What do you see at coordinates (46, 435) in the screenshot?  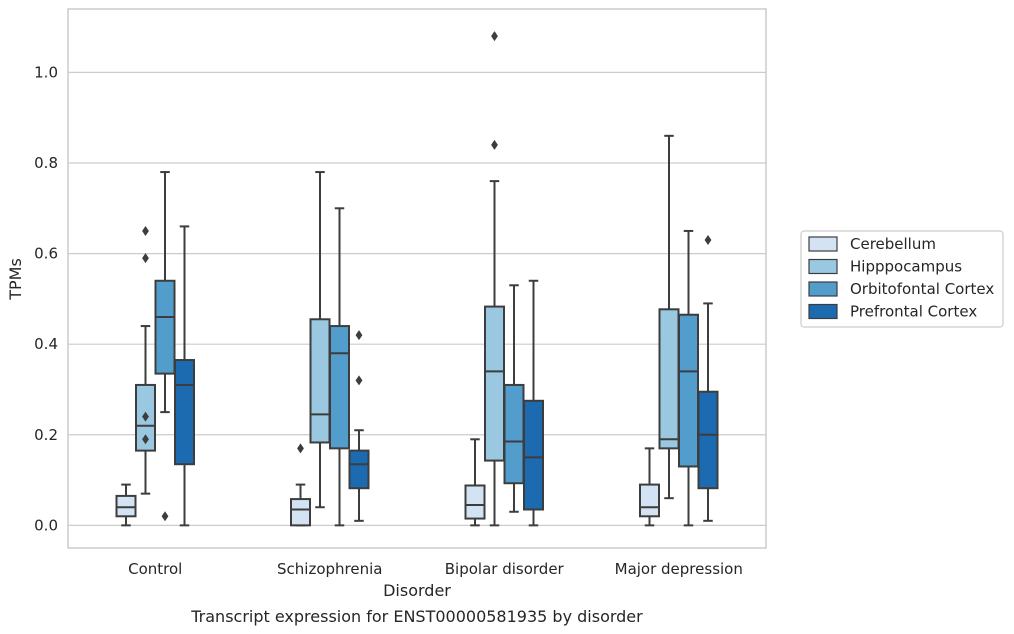 I see `y-tick-label: 0.2` at bounding box center [46, 435].